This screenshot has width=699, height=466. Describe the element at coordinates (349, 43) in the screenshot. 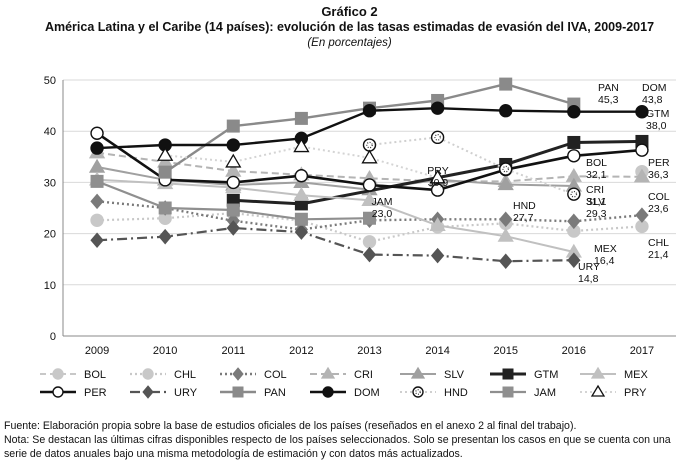

I see `unit-note: (En porcentajes)` at that location.